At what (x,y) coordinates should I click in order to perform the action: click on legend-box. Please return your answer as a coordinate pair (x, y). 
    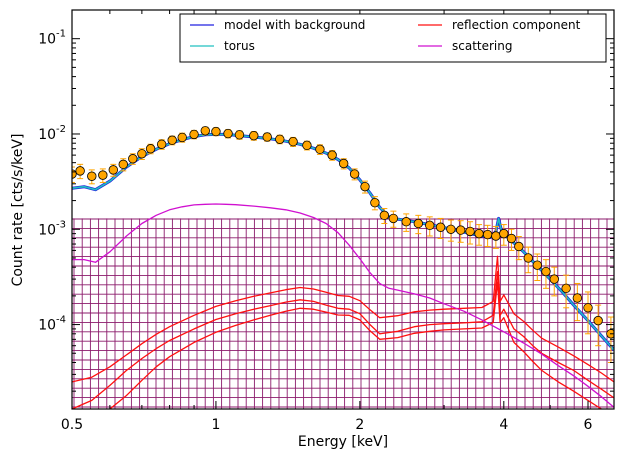
    Looking at the image, I should click on (393, 38).